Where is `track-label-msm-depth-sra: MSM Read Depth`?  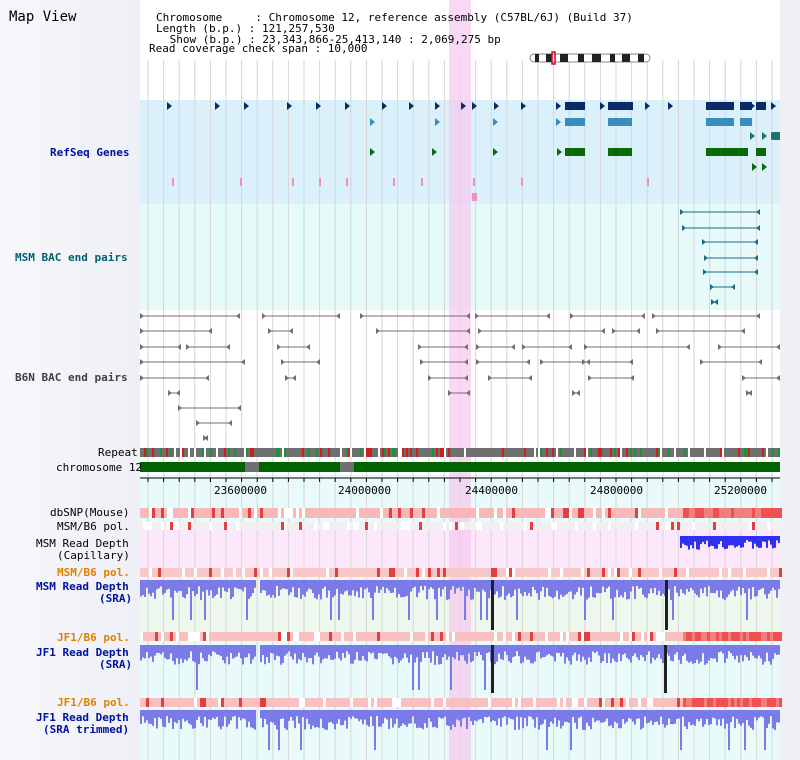 track-label-msm-depth-sra: MSM Read Depth is located at coordinates (82, 586).